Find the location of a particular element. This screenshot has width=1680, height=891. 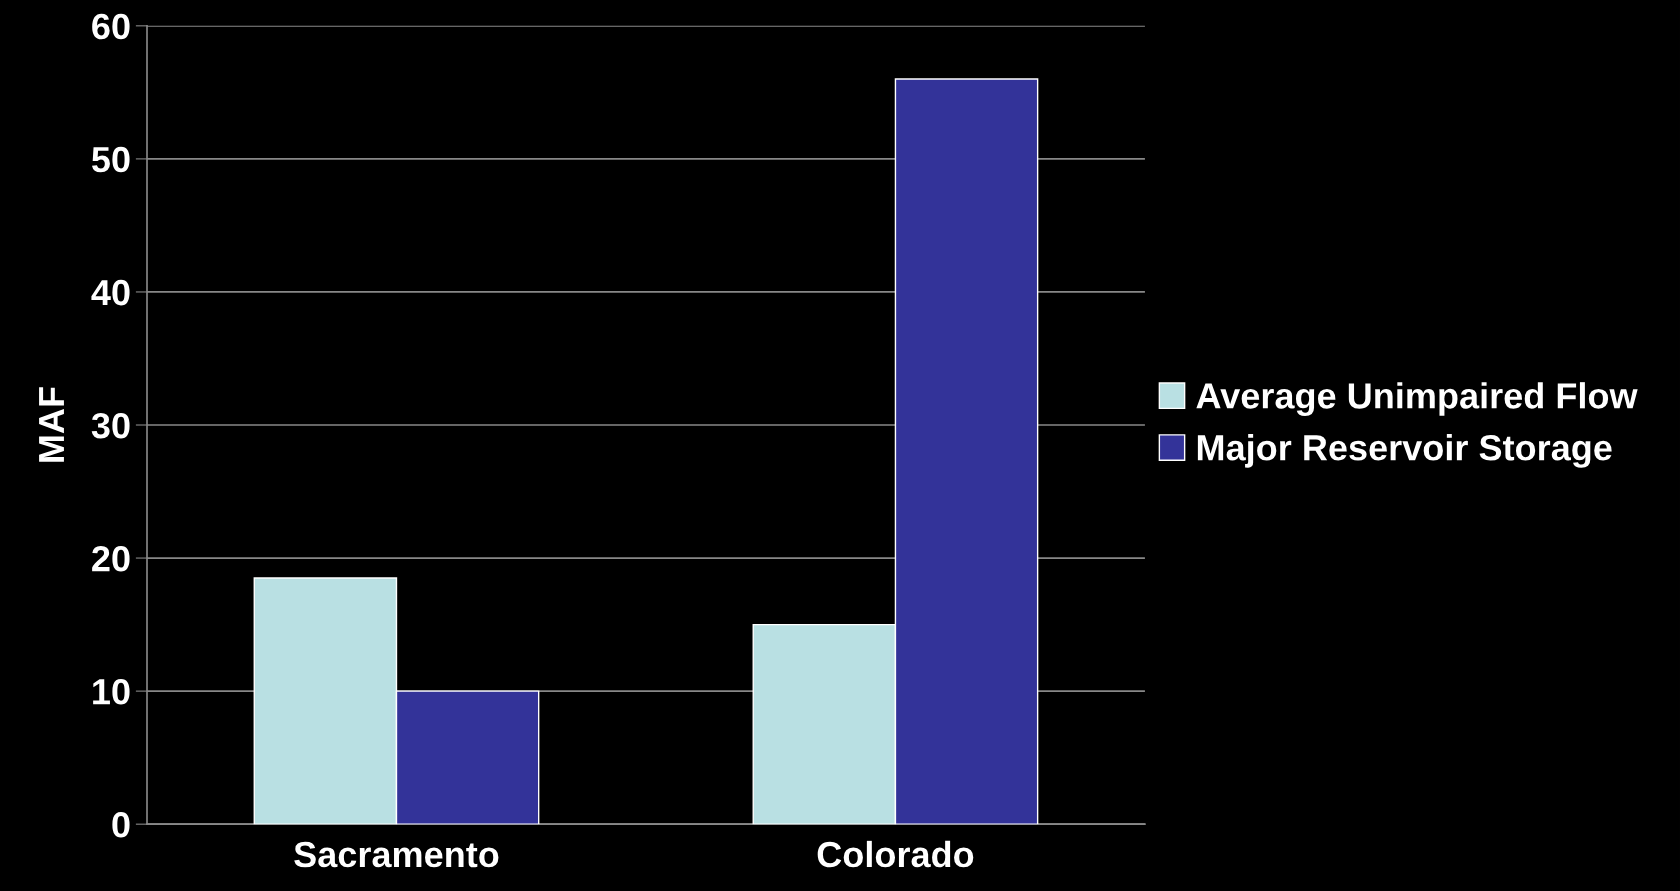

y-axis-title: MAF is located at coordinates (51, 424).